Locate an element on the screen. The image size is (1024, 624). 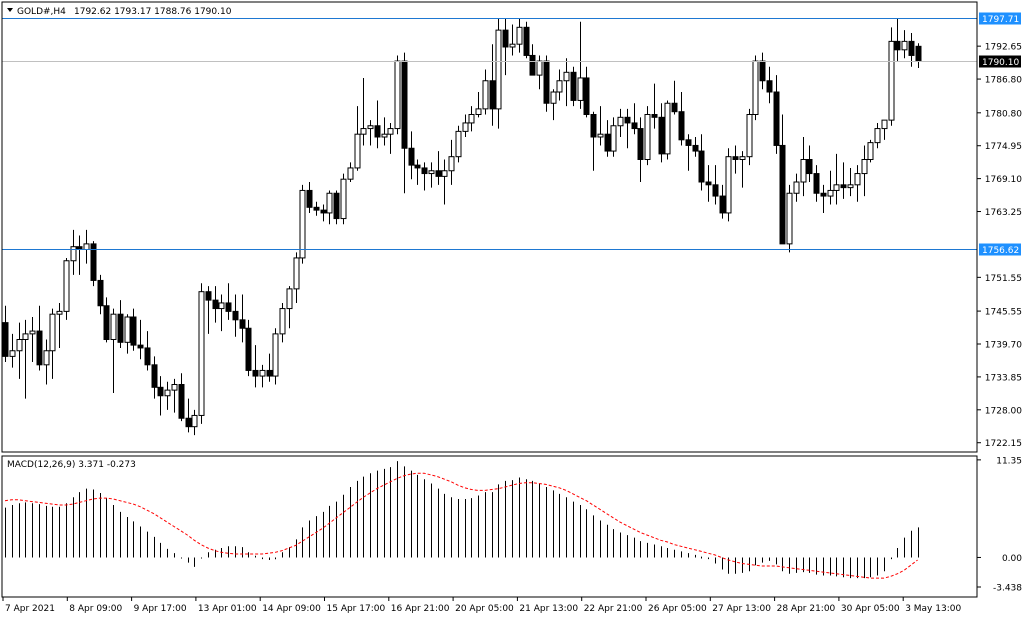
y-tick-label: 1780.80 is located at coordinates (1003, 114).